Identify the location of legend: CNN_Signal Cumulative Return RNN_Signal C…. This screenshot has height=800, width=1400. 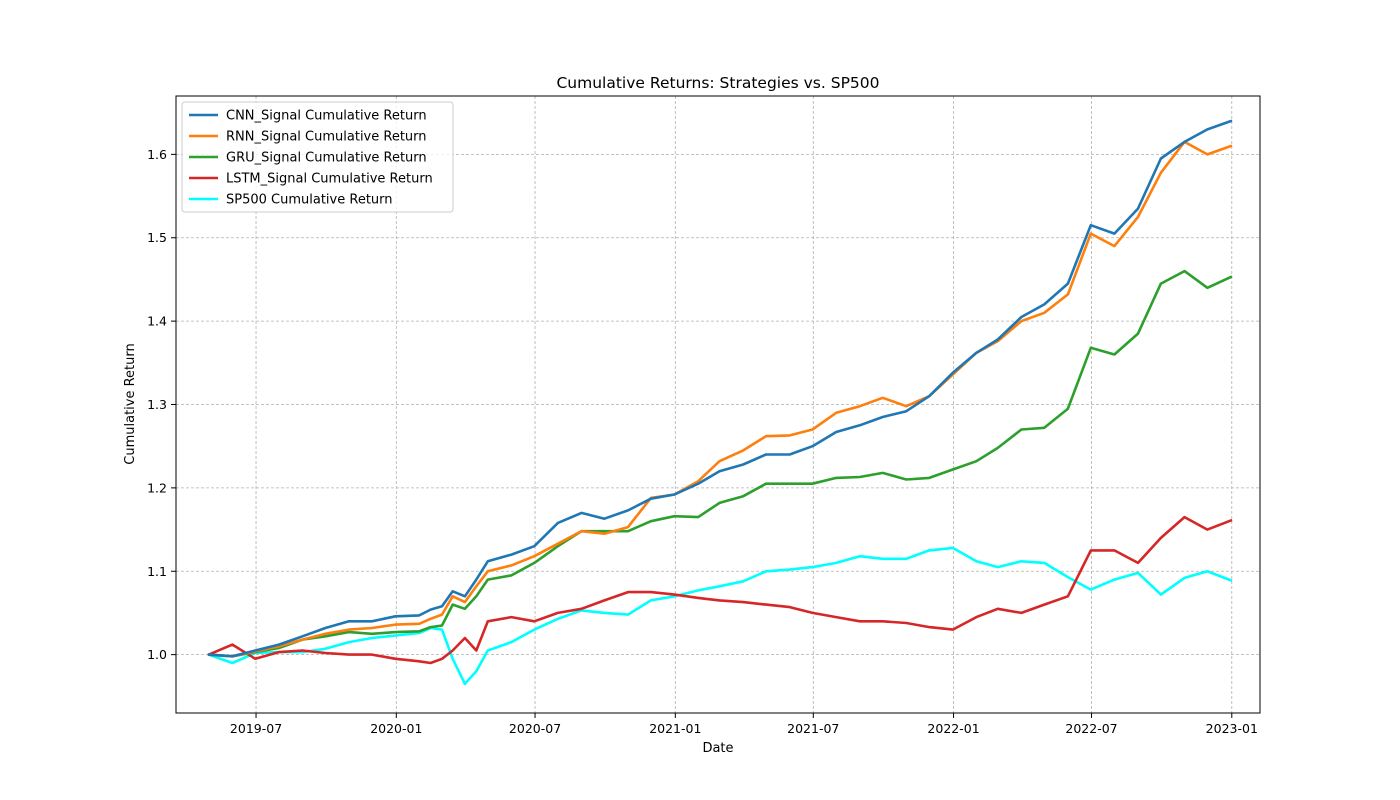
(317, 157).